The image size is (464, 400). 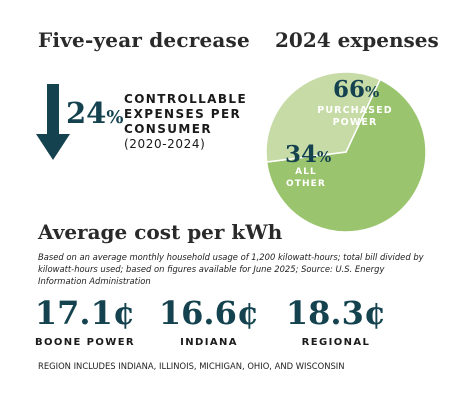 I want to click on slice-label-purchased-power: PURCHASED POWER, so click(x=355, y=117).